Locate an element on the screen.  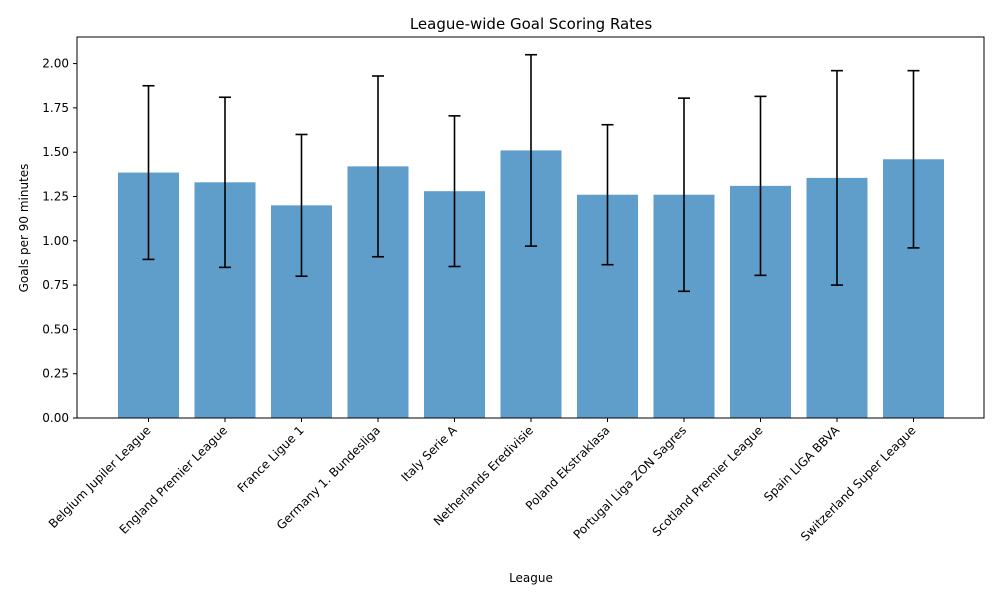
y-tick-label: 0.50 is located at coordinates (55, 329).